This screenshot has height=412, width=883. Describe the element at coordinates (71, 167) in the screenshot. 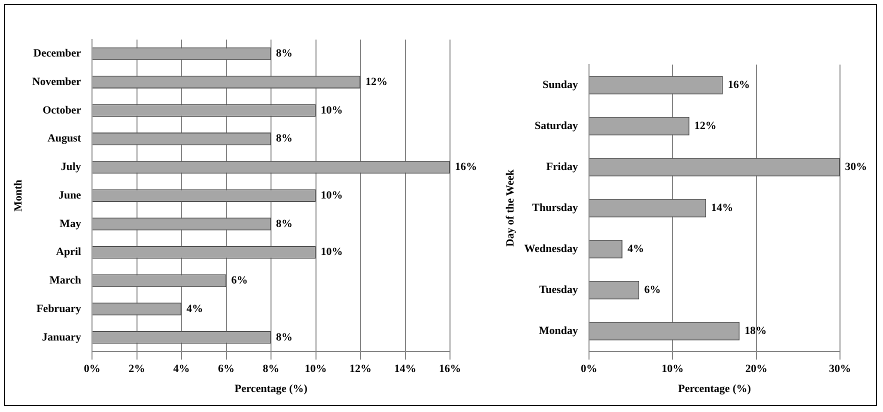

I see `y-tick-label: July` at that location.